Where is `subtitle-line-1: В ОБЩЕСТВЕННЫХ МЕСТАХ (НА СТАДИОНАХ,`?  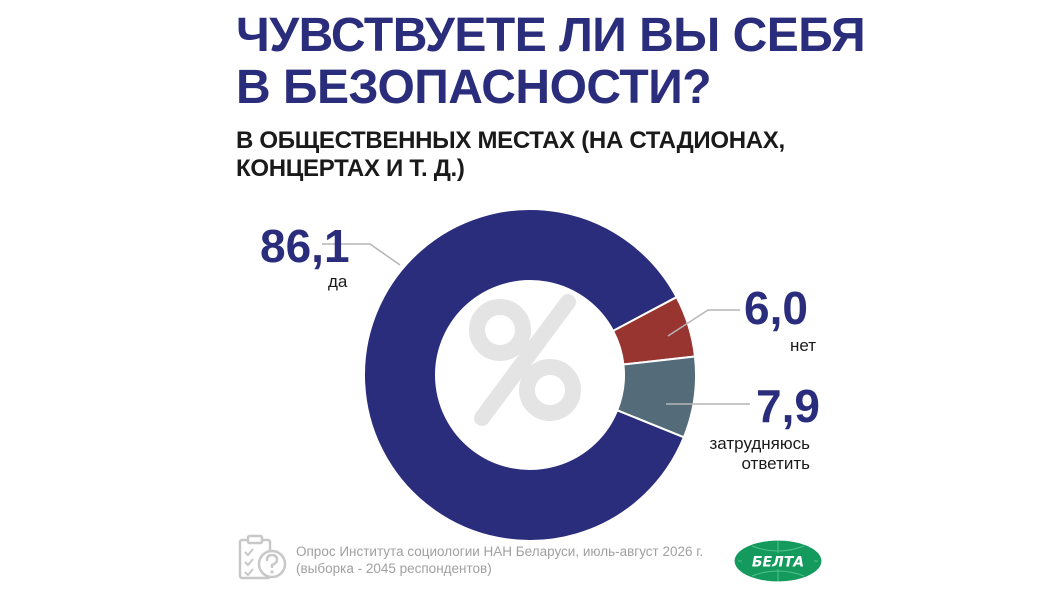 subtitle-line-1: В ОБЩЕСТВЕННЫХ МЕСТАХ (НА СТАДИОНАХ, is located at coordinates (510, 140).